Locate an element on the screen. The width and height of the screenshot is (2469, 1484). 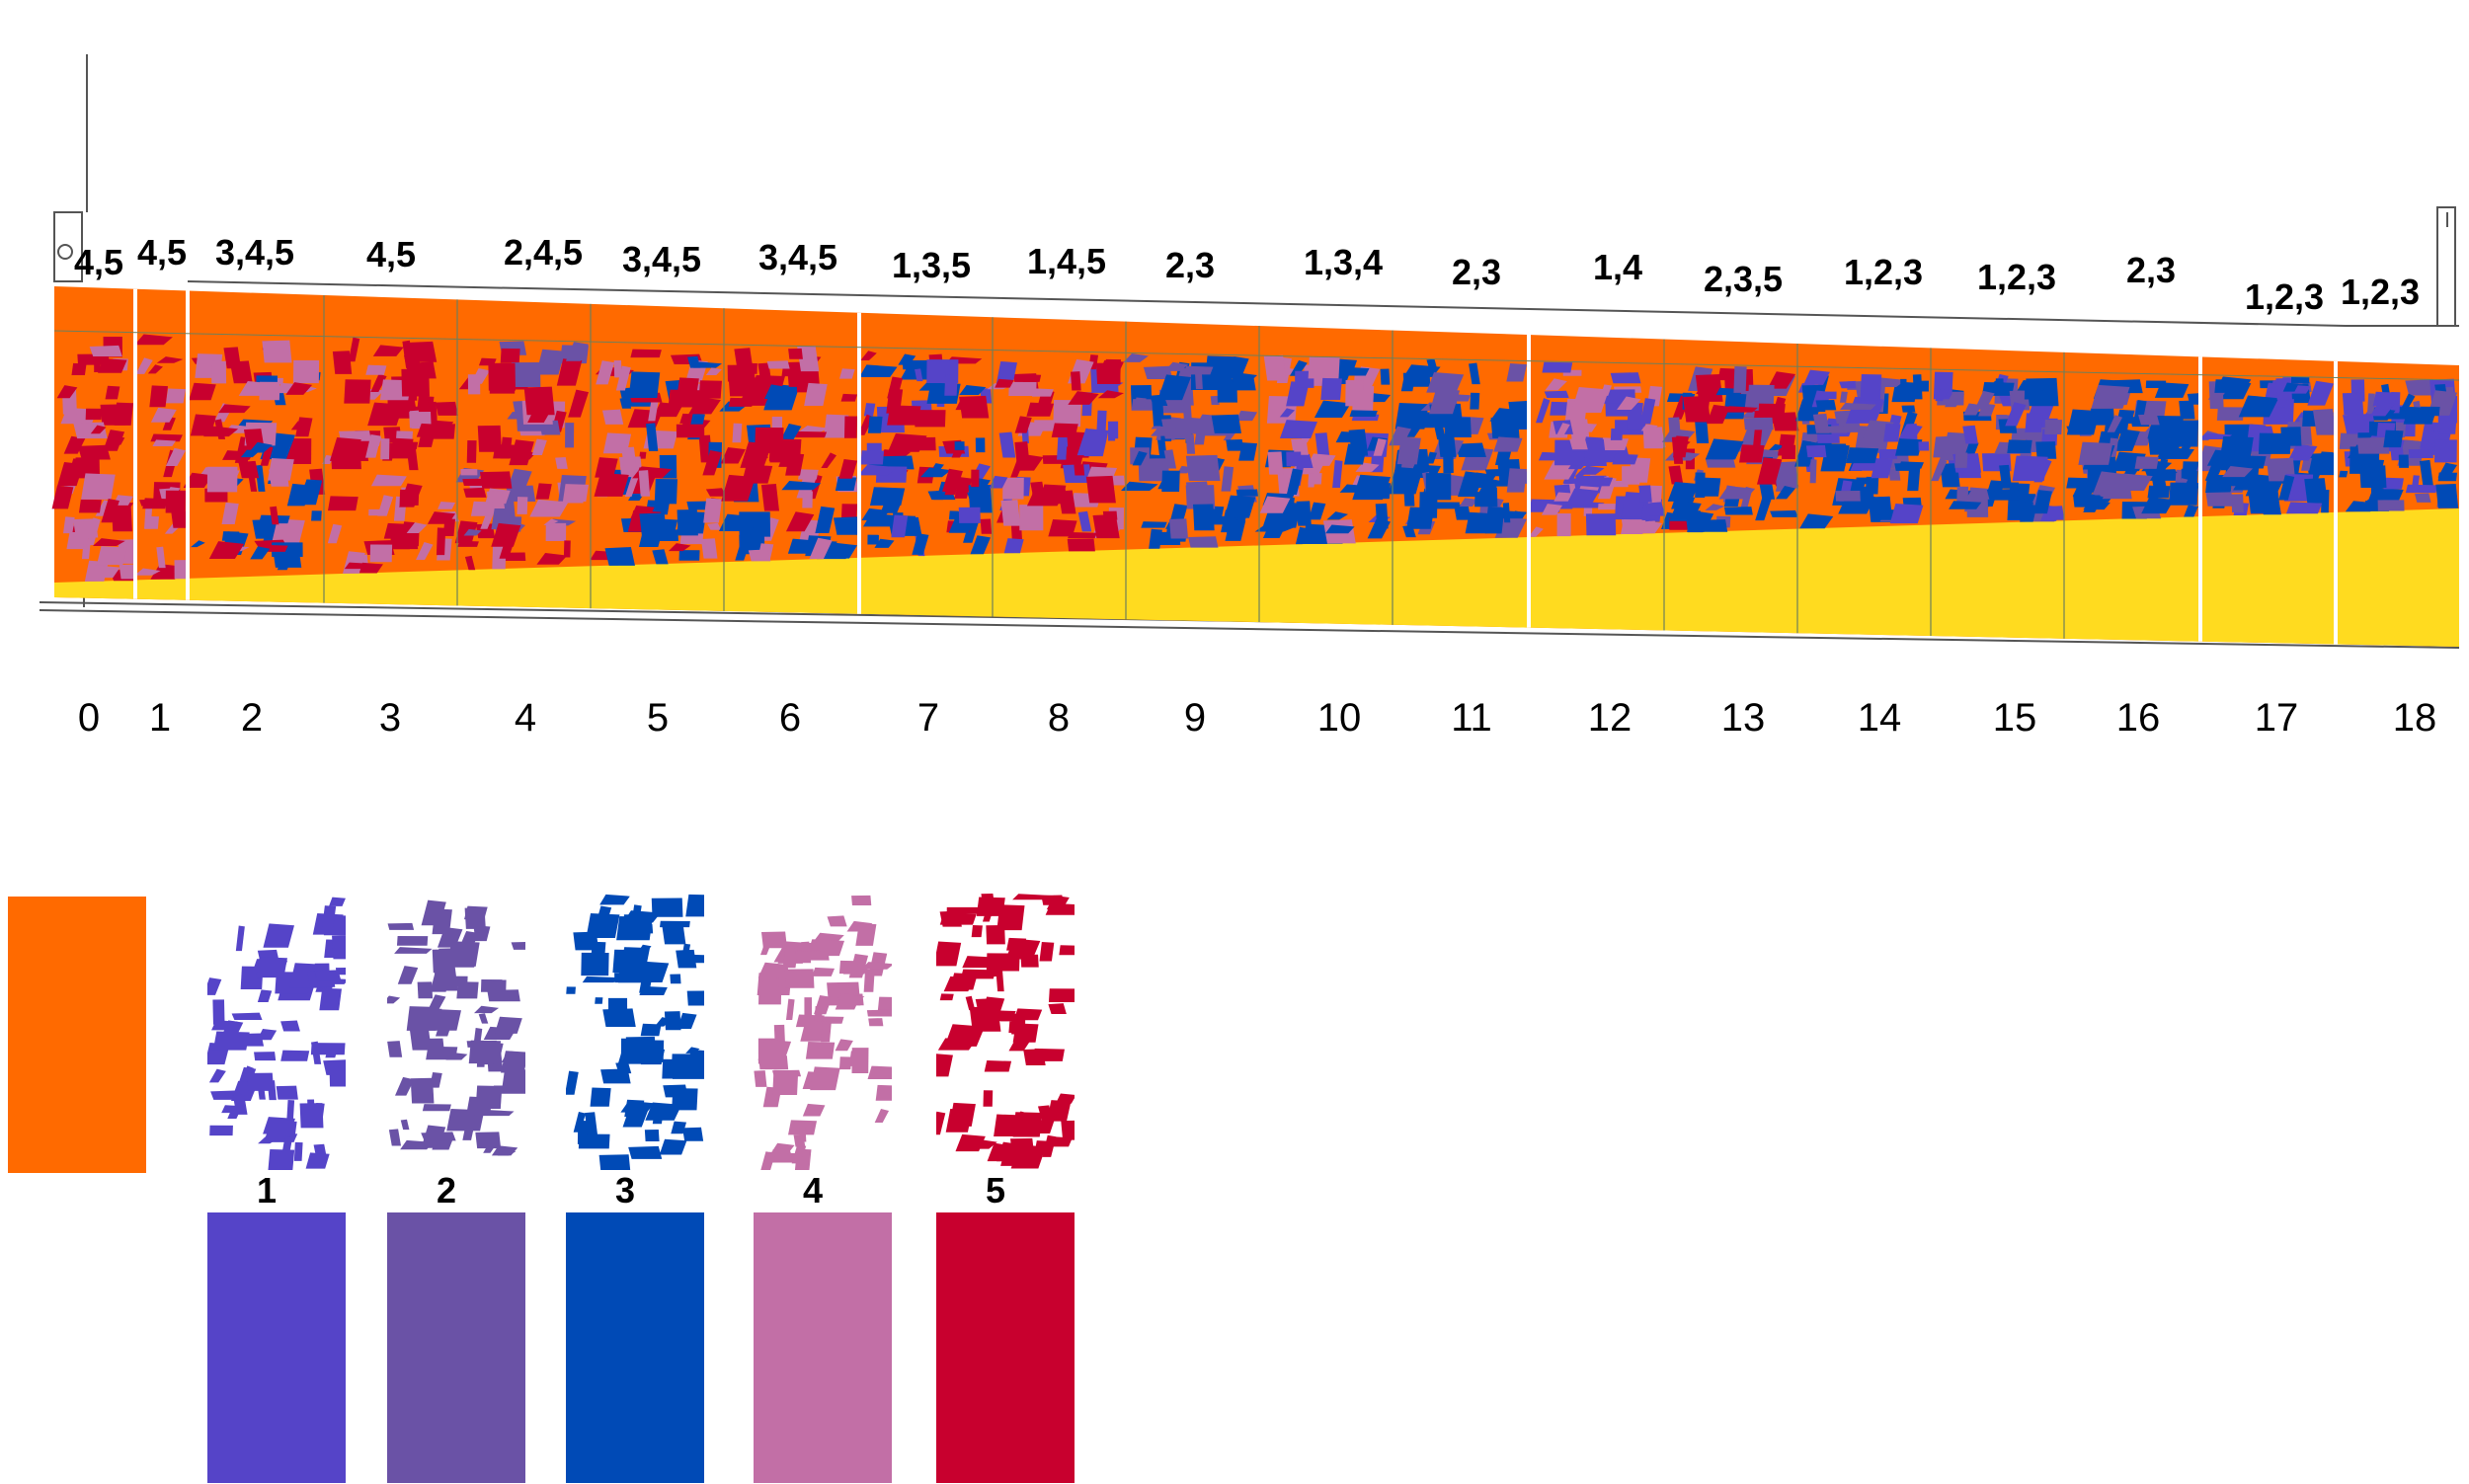
legend-pattern-svg is located at coordinates (276, 1033).